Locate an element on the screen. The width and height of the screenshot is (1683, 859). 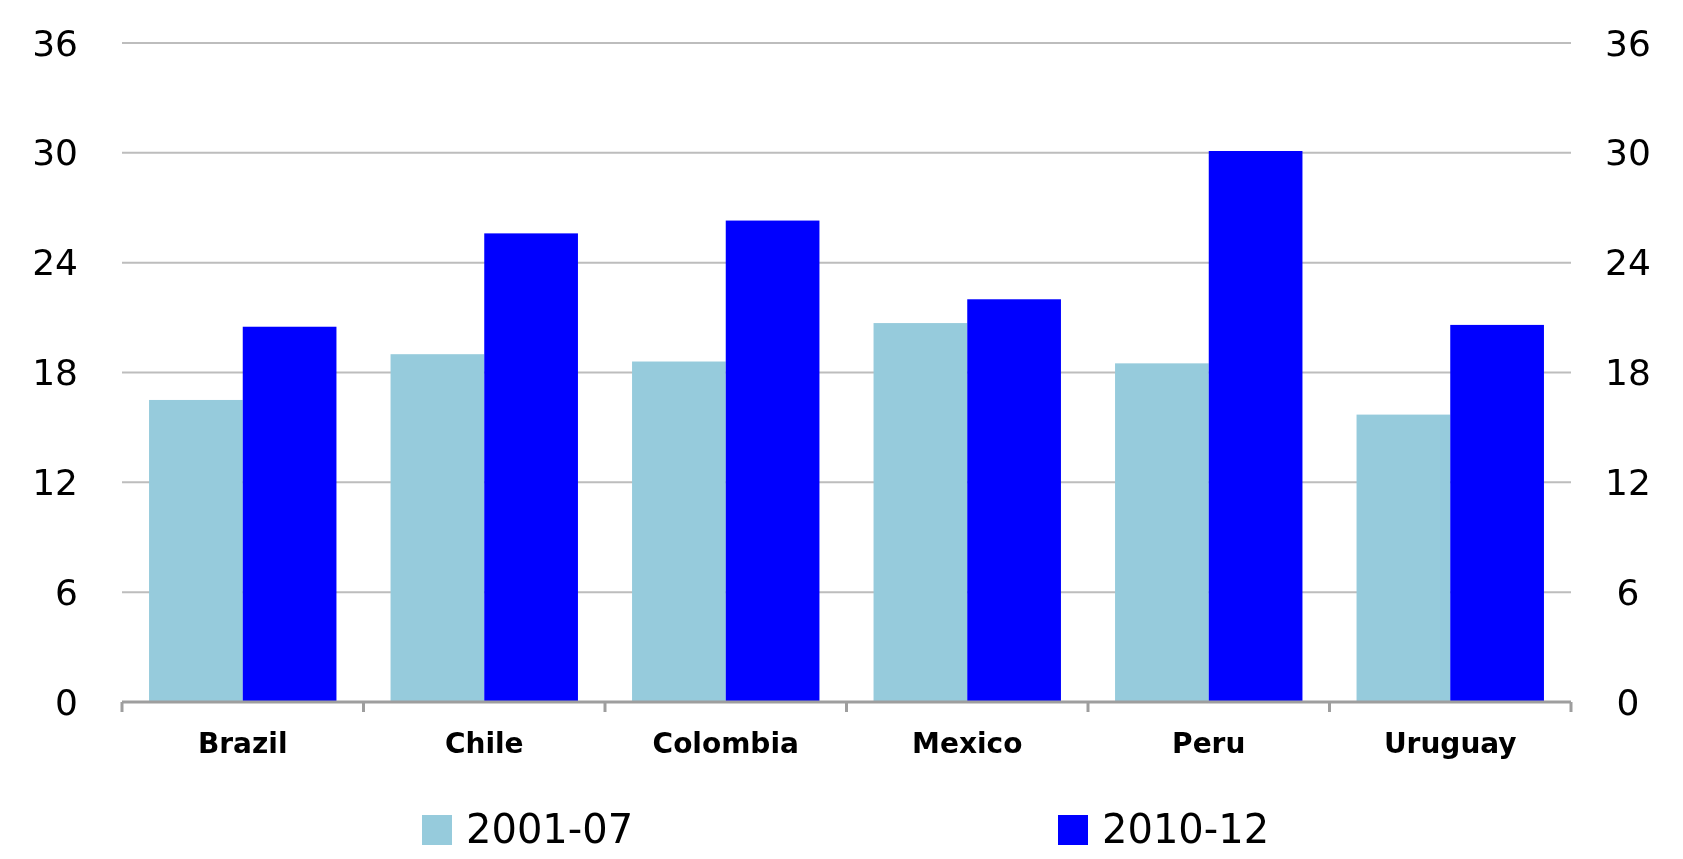
y2-tick-label: 18 is located at coordinates (1628, 372).